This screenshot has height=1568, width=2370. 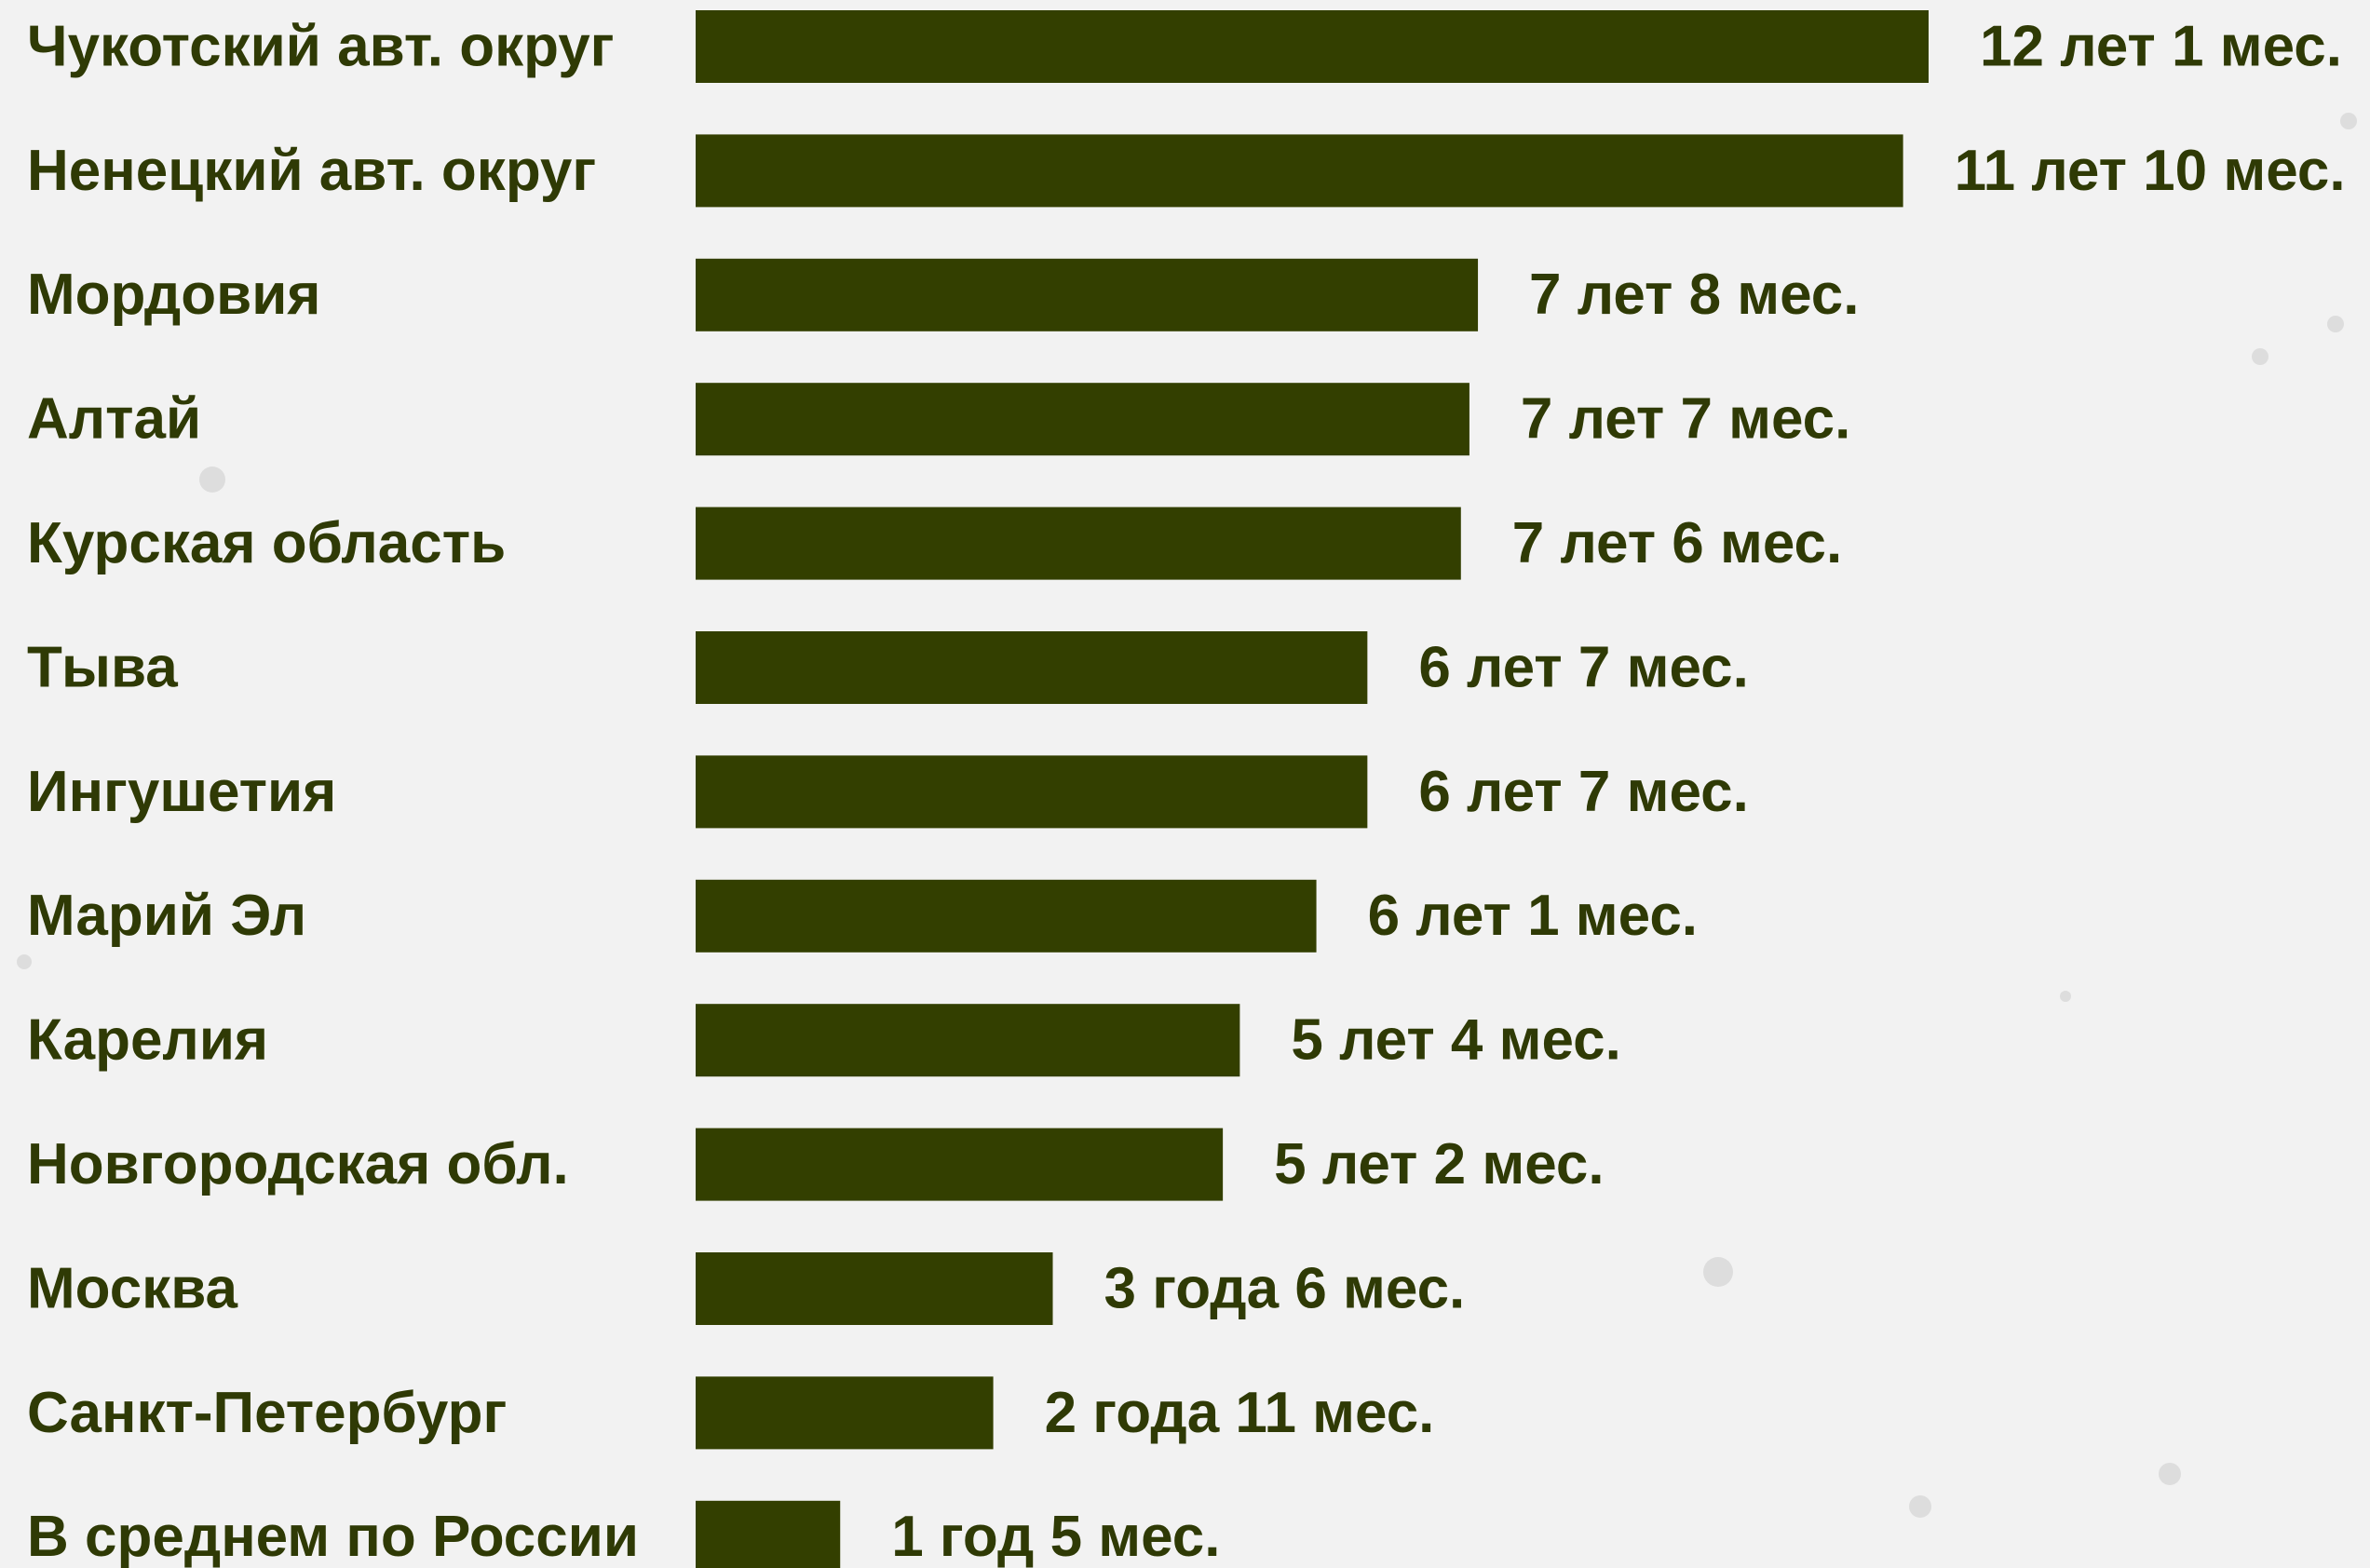 I want to click on value-label: 2 года 11 мес., so click(x=1240, y=1413).